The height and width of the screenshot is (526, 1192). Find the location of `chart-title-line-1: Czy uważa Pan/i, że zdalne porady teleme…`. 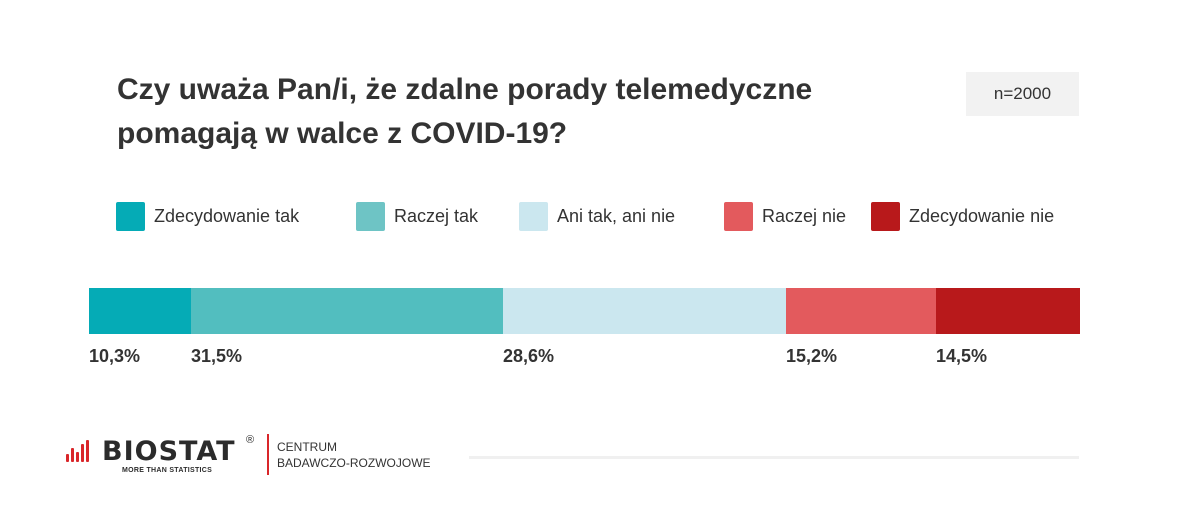

chart-title-line-1: Czy uważa Pan/i, że zdalne porady teleme… is located at coordinates (465, 89).